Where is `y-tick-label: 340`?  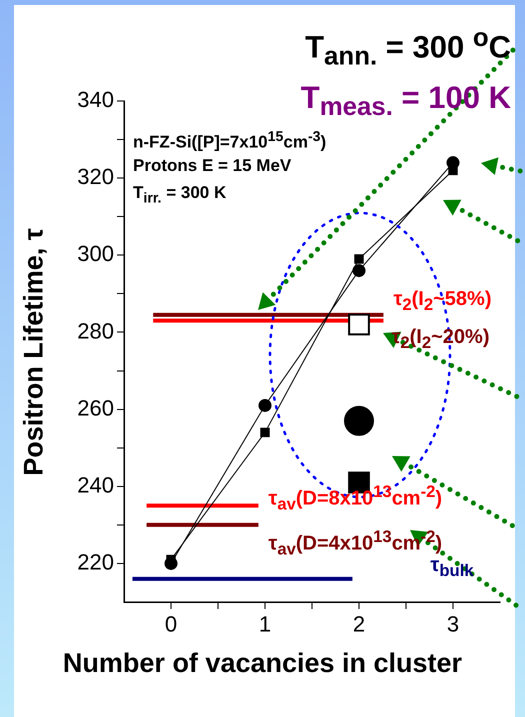
y-tick-label: 340 is located at coordinates (95, 99).